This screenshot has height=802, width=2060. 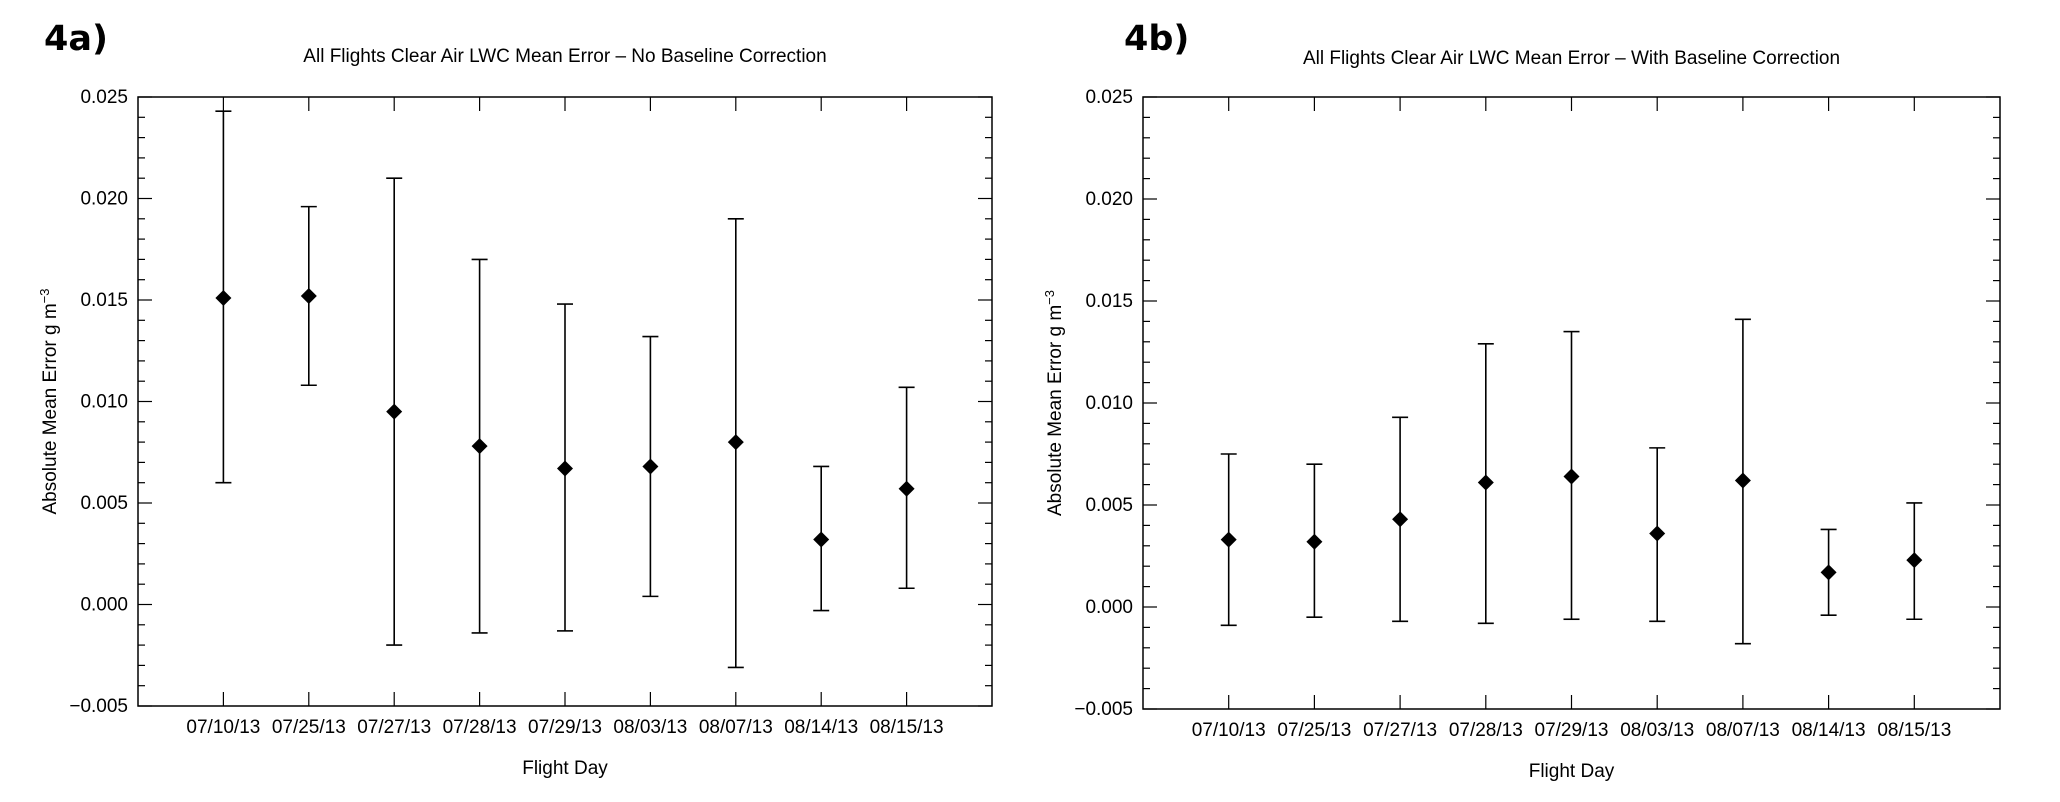 What do you see at coordinates (76, 39) in the screenshot?
I see `panel-tag: 4a)` at bounding box center [76, 39].